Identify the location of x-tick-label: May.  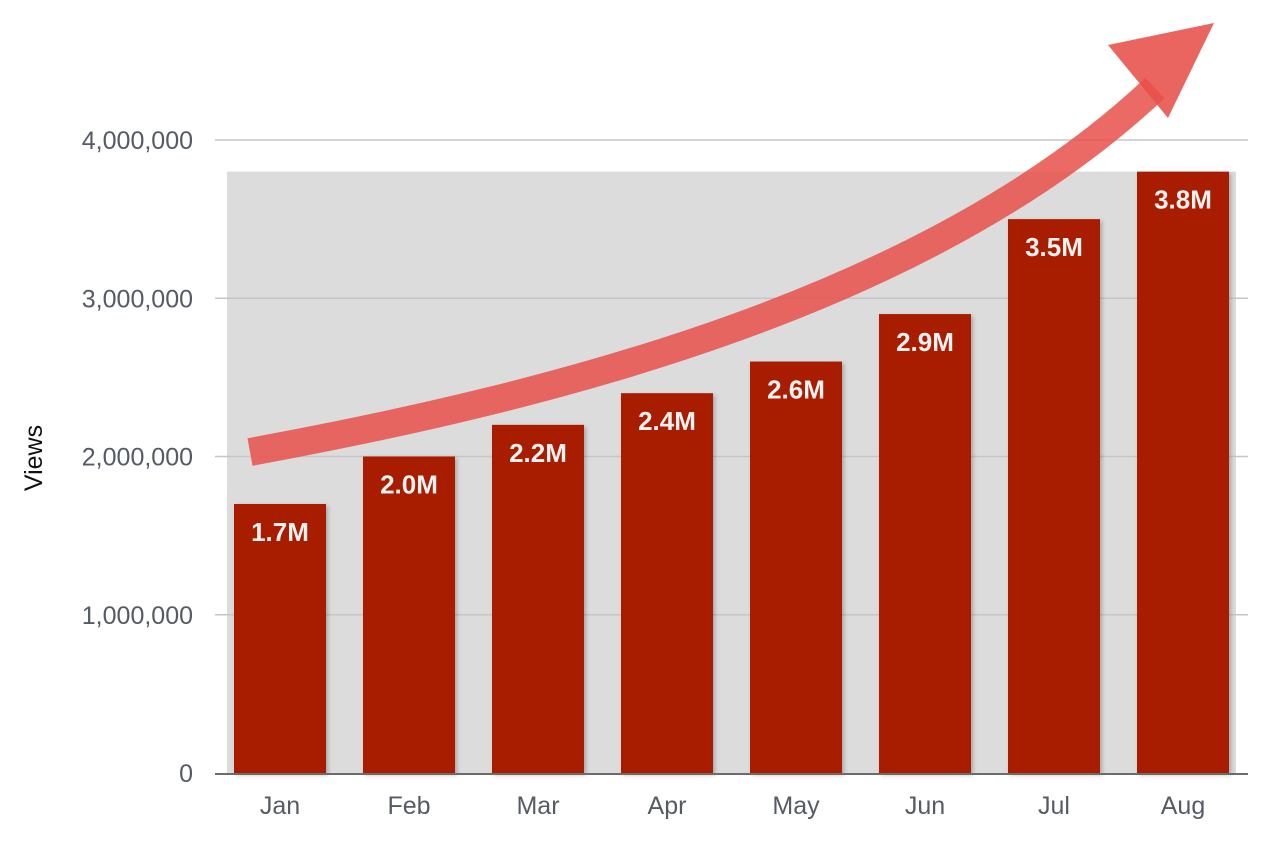
(796, 806).